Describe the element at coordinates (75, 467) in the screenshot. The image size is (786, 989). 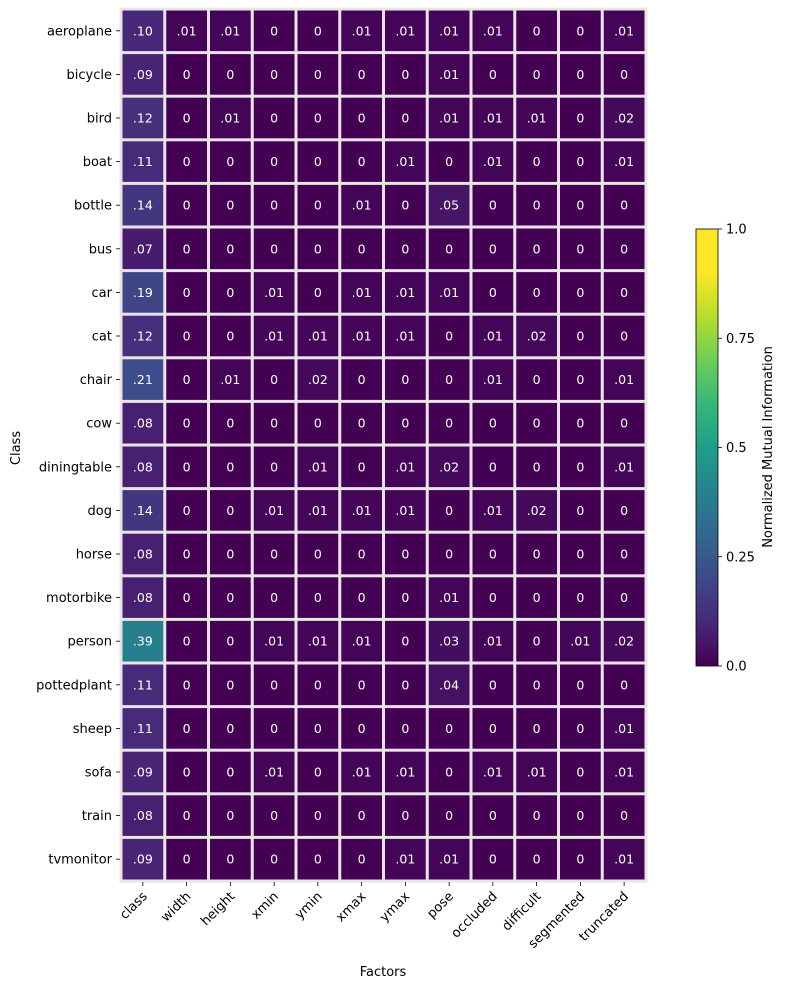
I see `y-tick-label: diningtable` at that location.